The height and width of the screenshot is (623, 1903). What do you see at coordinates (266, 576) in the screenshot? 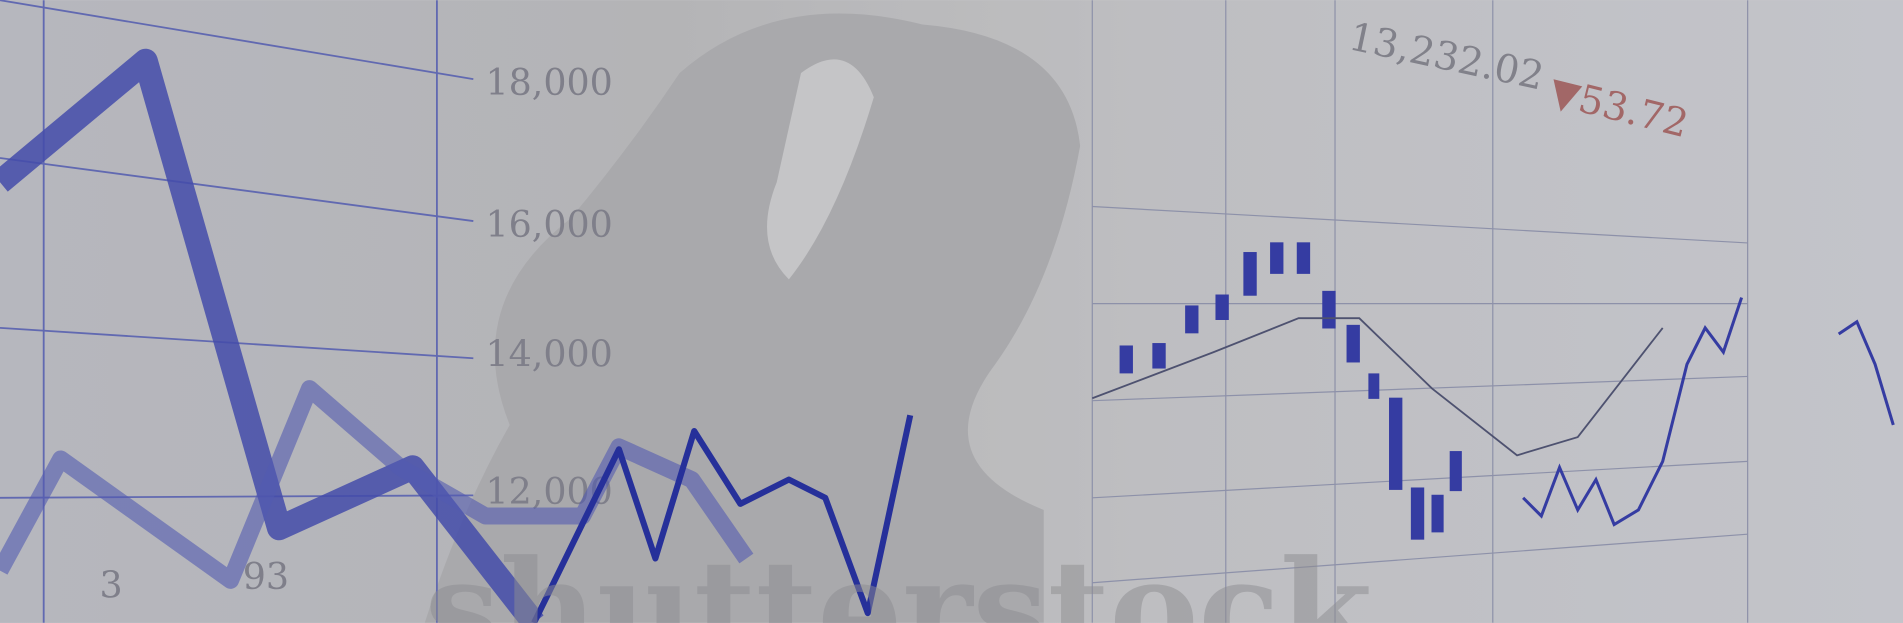
I see `bottom-label: 93` at bounding box center [266, 576].